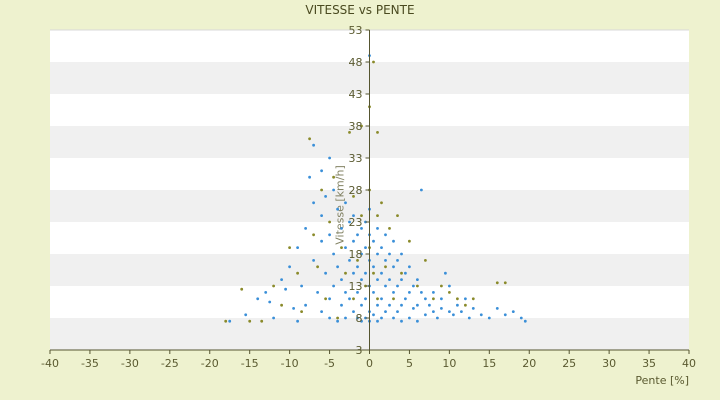  Describe the element at coordinates (356, 286) in the screenshot. I see `y-tick-label: 13` at that location.